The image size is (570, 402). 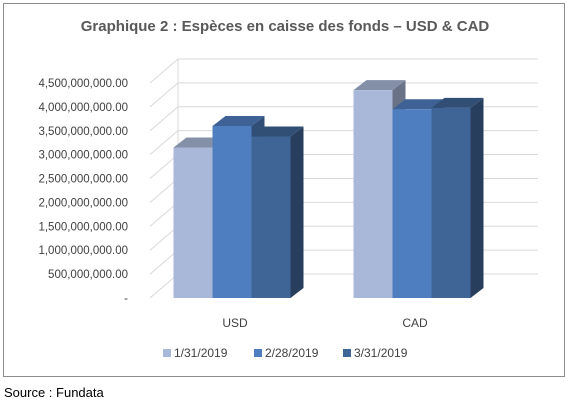 What do you see at coordinates (83, 227) in the screenshot?
I see `y-tick-label: 1,500,000,000.00` at bounding box center [83, 227].